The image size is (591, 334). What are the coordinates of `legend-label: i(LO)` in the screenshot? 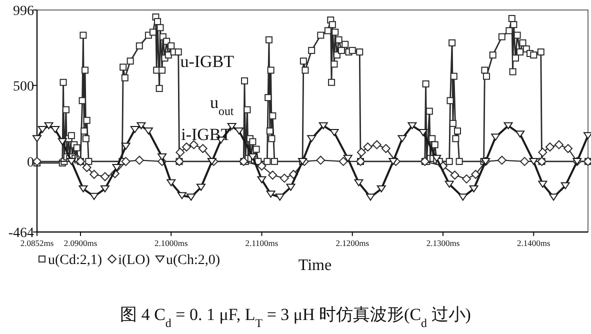 It's located at (134, 260).